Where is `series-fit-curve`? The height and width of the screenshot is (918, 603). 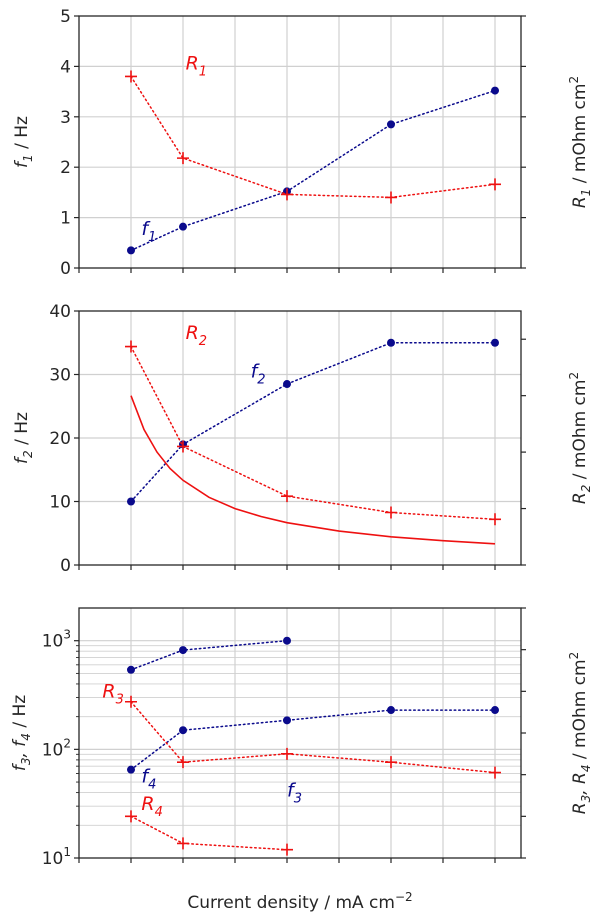 series-fit-curve is located at coordinates (313, 470).